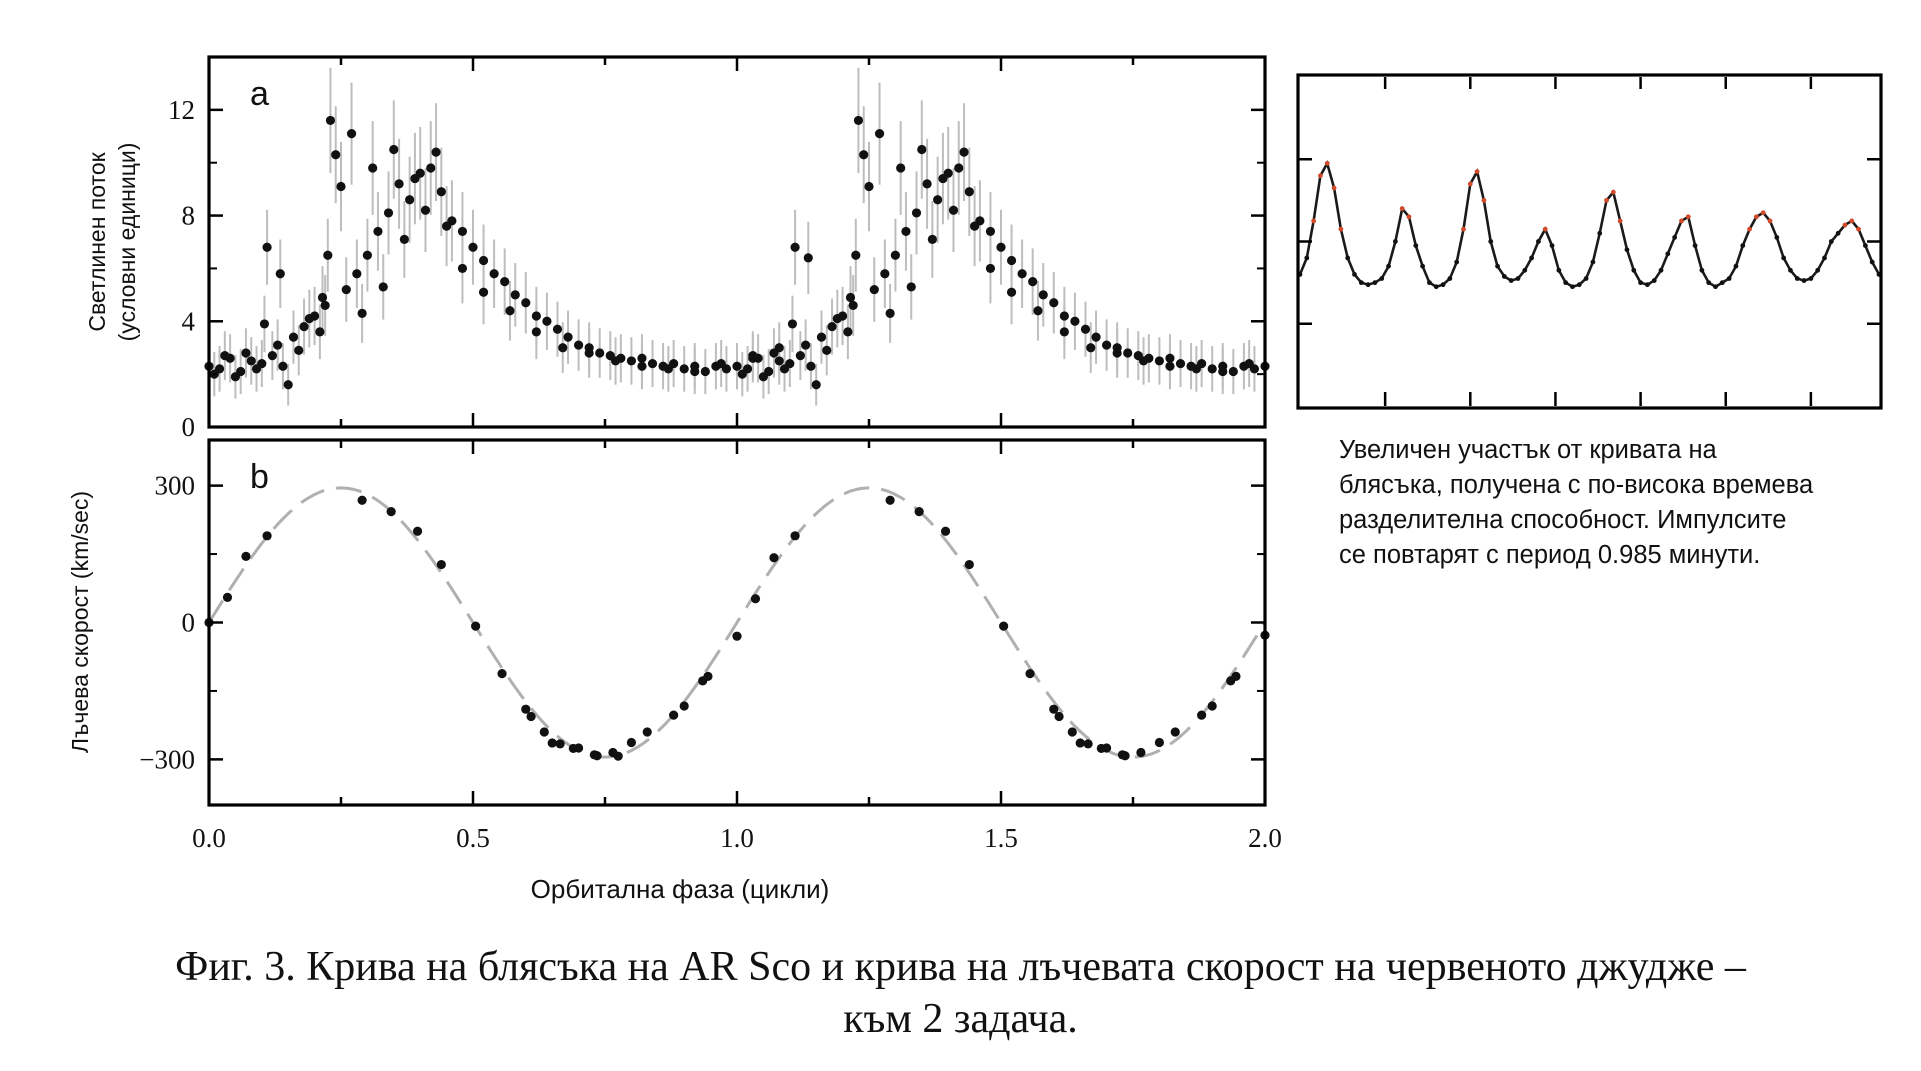 The image size is (1921, 1071). What do you see at coordinates (189, 216) in the screenshot?
I see `ytick-label: 8` at bounding box center [189, 216].